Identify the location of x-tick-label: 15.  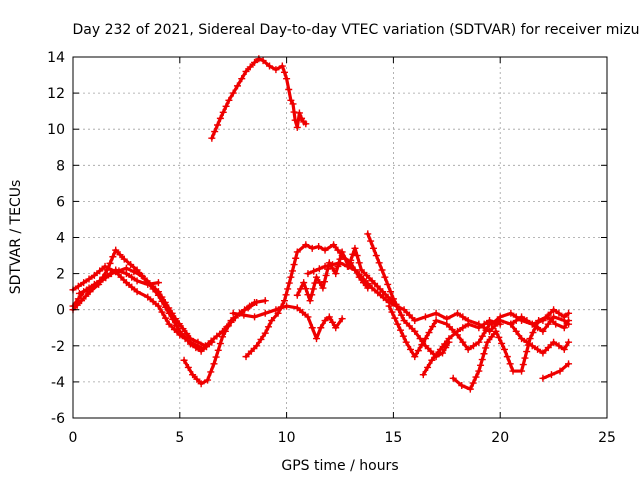
(393, 438).